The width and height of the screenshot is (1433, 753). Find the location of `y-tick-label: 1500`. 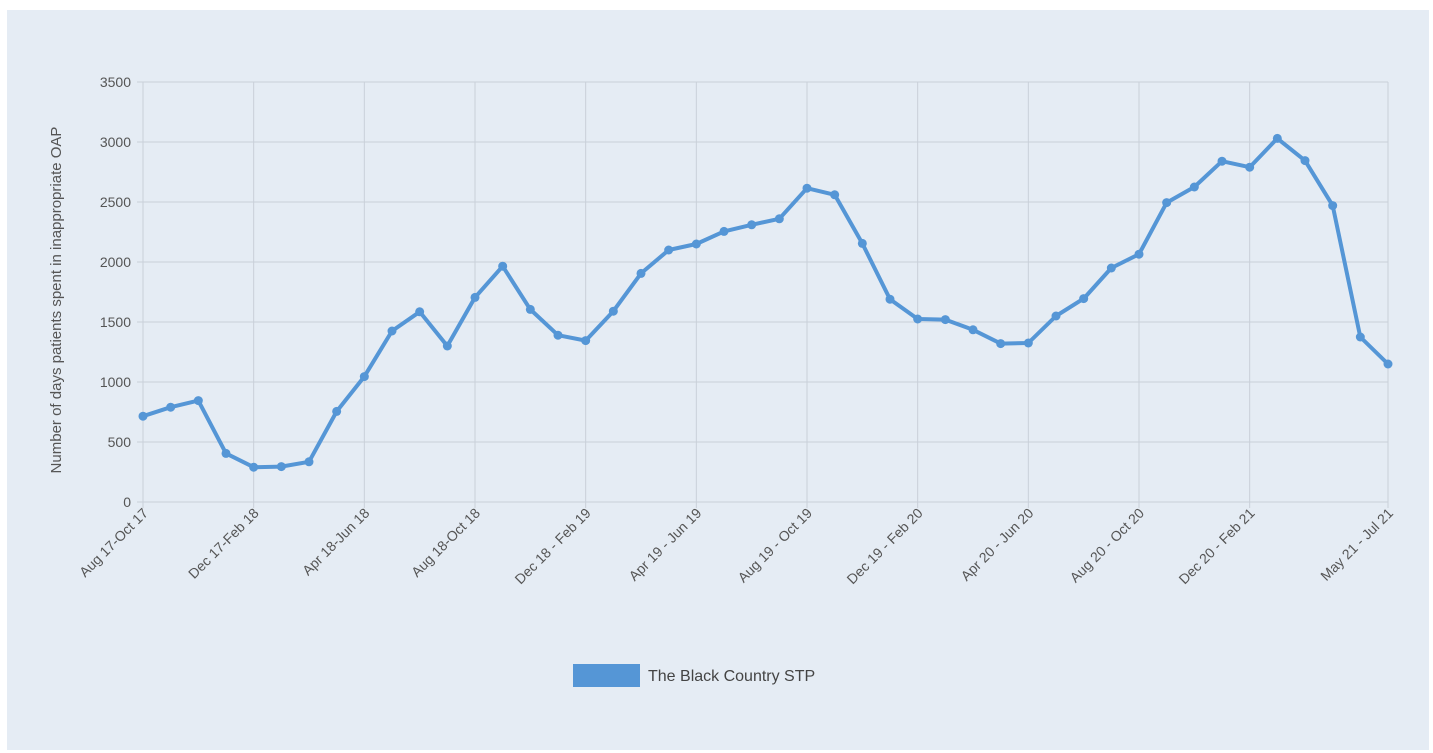

y-tick-label: 1500 is located at coordinates (115, 322).